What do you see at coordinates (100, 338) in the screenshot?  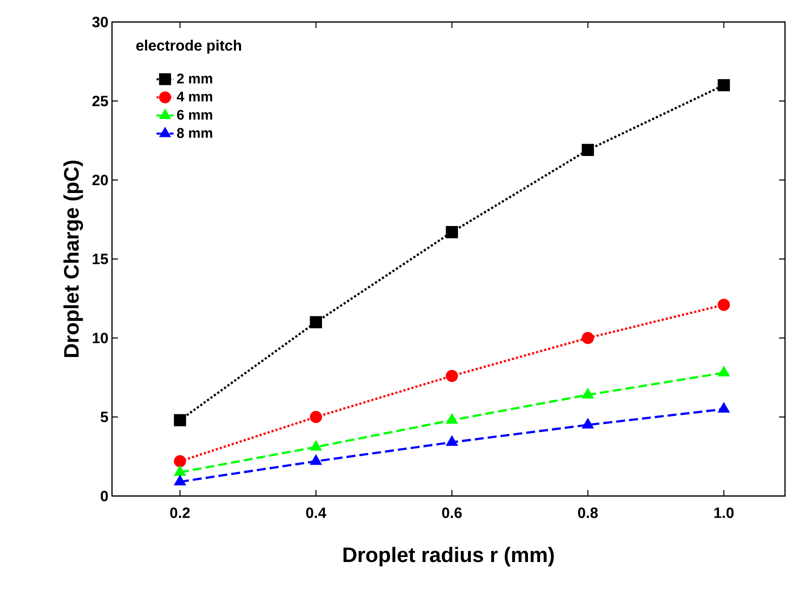 I see `y-tick-label: 10` at bounding box center [100, 338].